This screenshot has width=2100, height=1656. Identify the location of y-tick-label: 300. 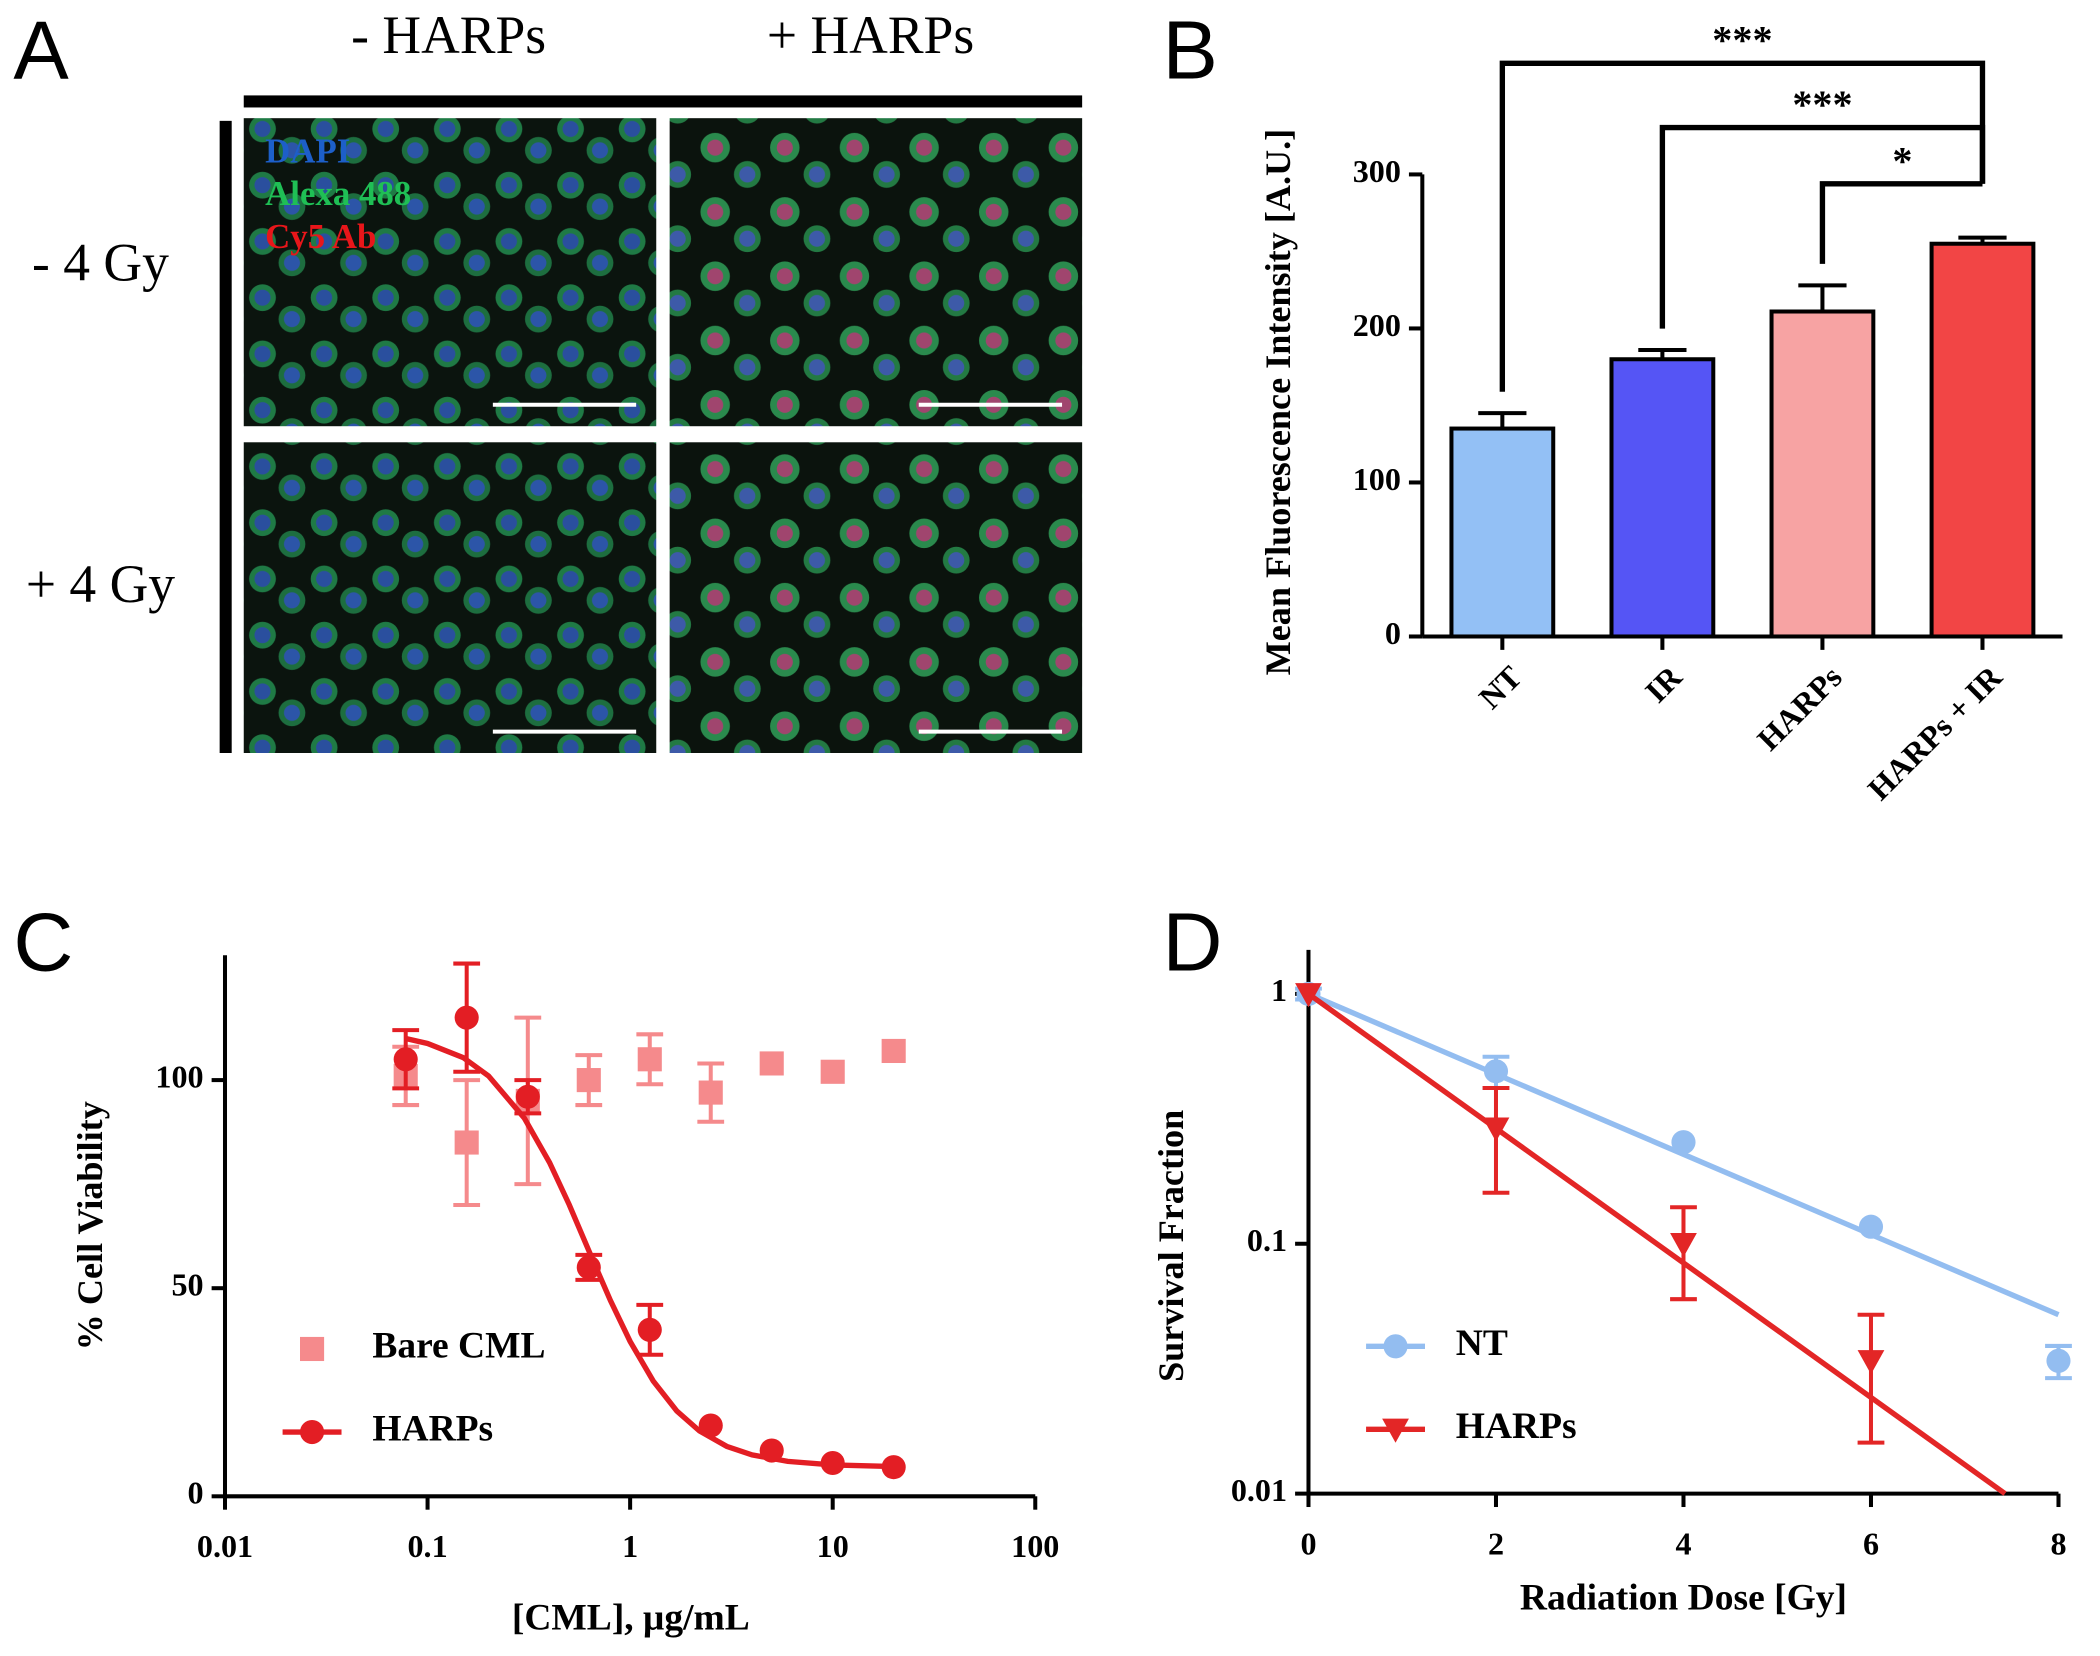
(1377, 171).